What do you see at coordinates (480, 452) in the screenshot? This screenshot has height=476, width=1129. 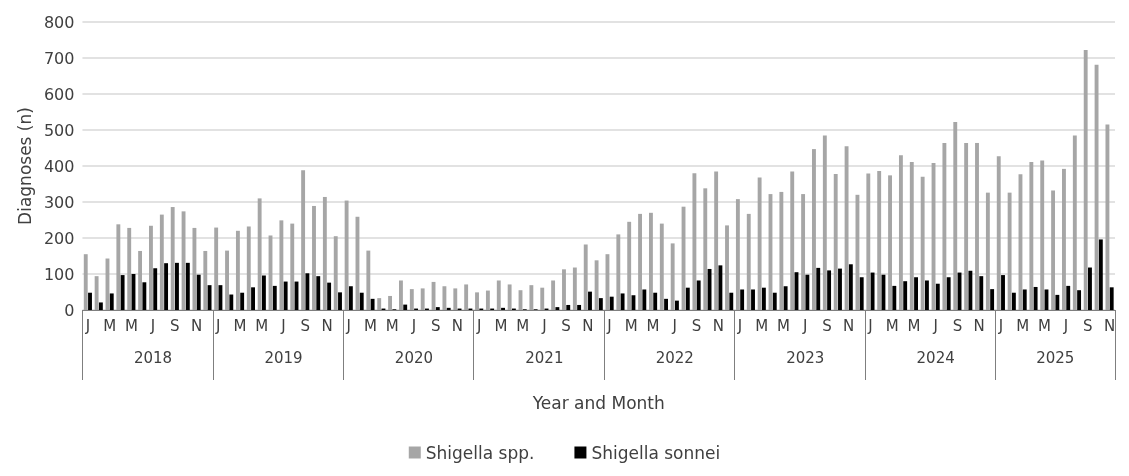 I see `legend-label: Shigella spp.` at bounding box center [480, 452].